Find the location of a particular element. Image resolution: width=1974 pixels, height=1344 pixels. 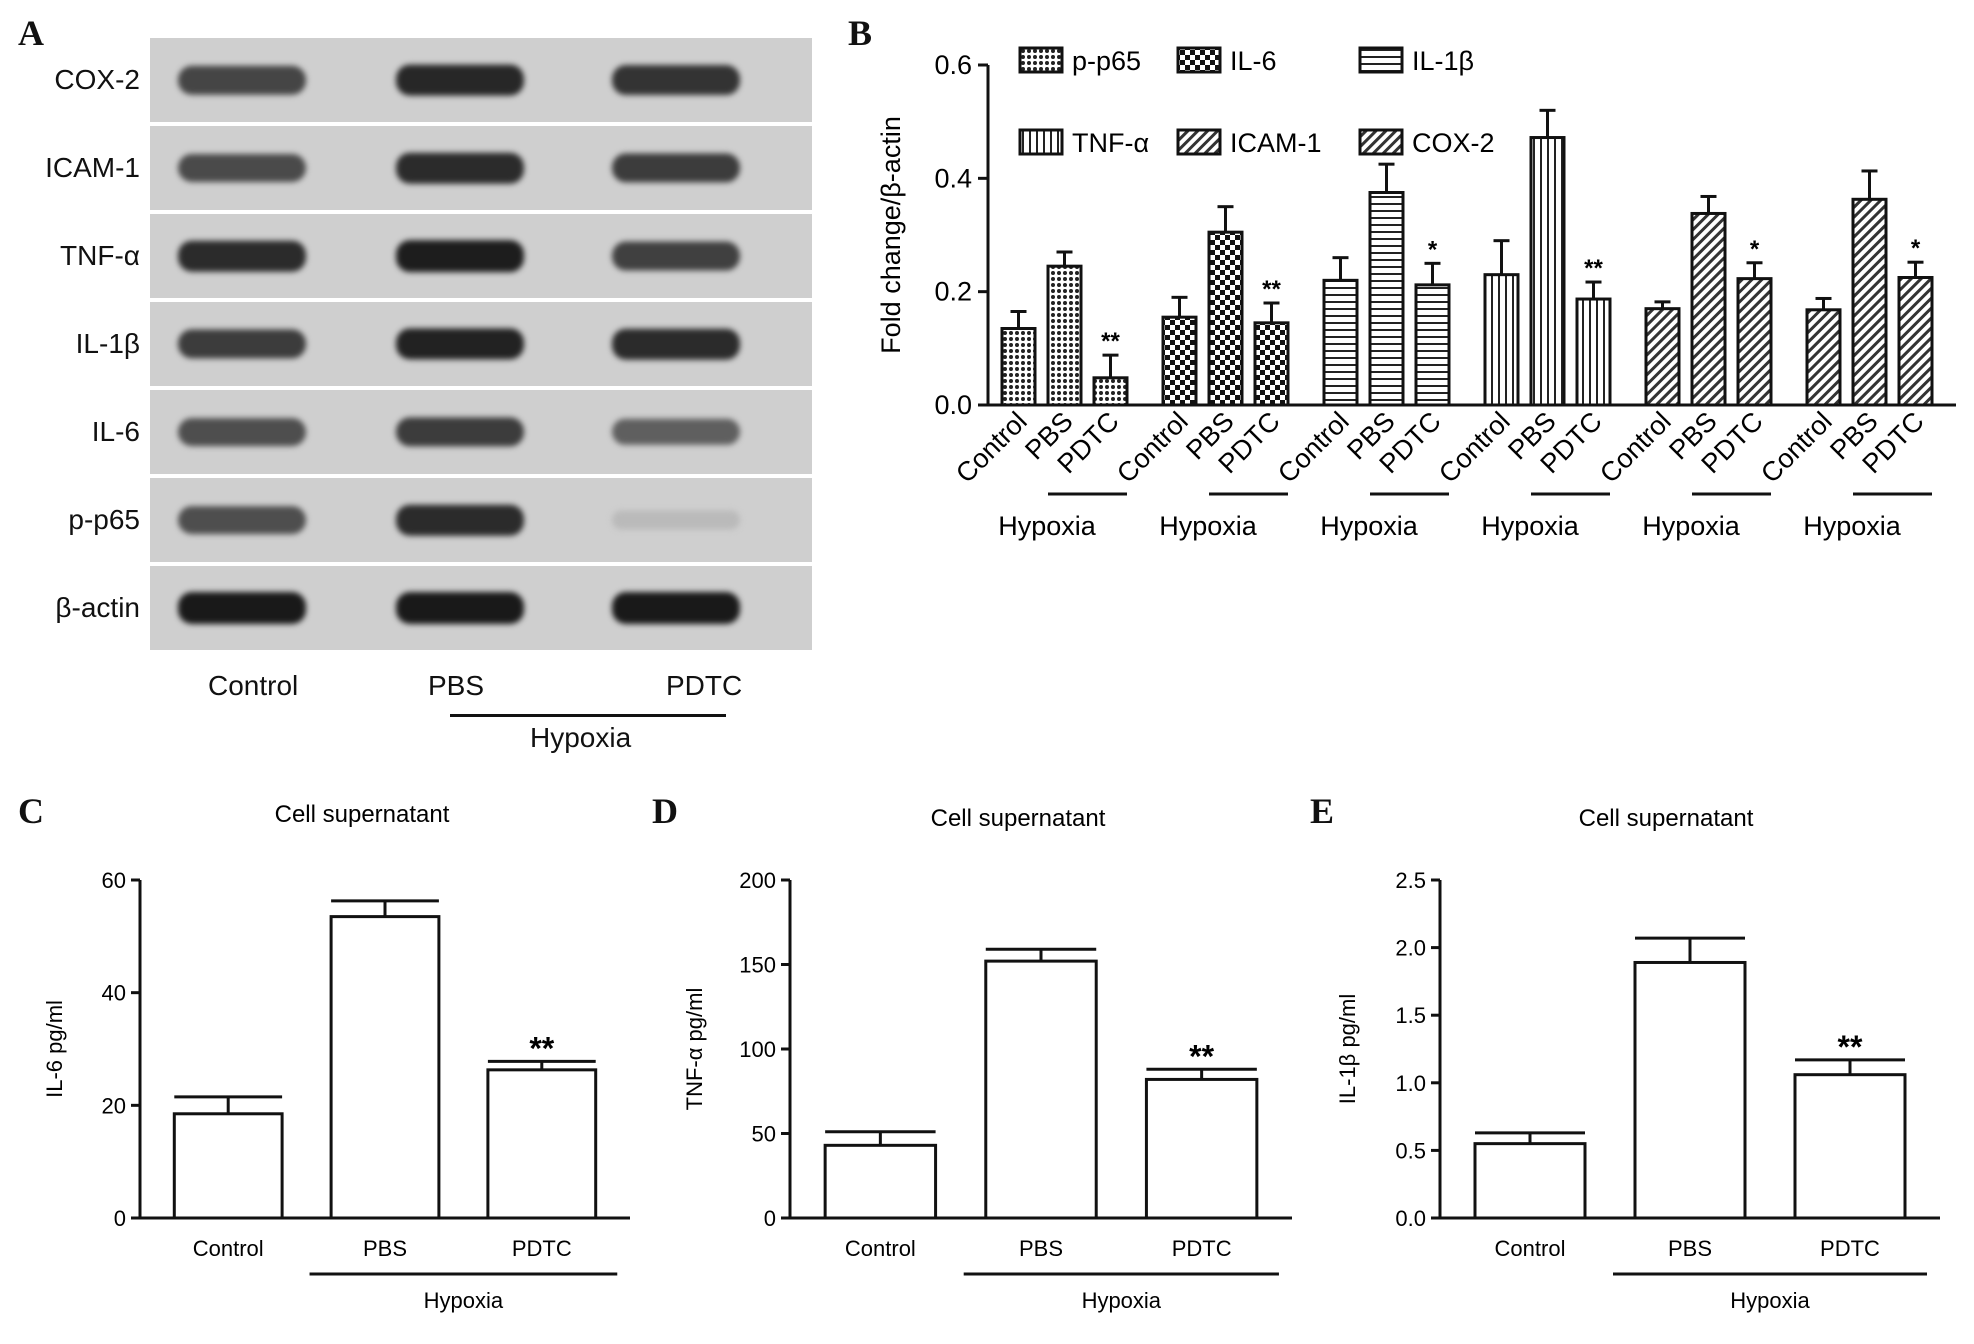

legend-label: TNF-α is located at coordinates (1110, 143).